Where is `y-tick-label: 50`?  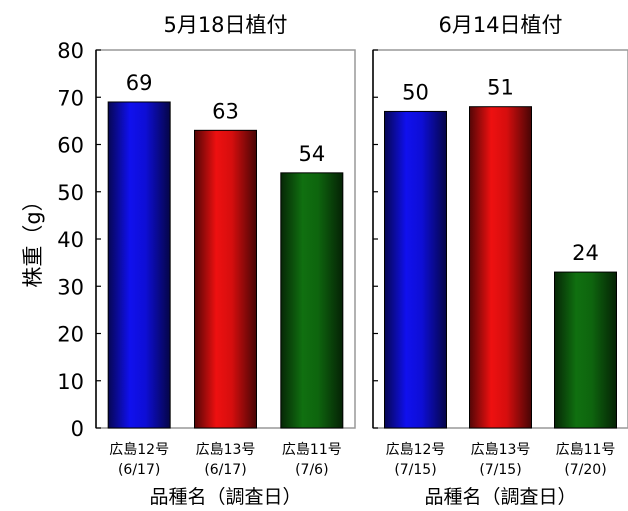
y-tick-label: 50 is located at coordinates (70, 193).